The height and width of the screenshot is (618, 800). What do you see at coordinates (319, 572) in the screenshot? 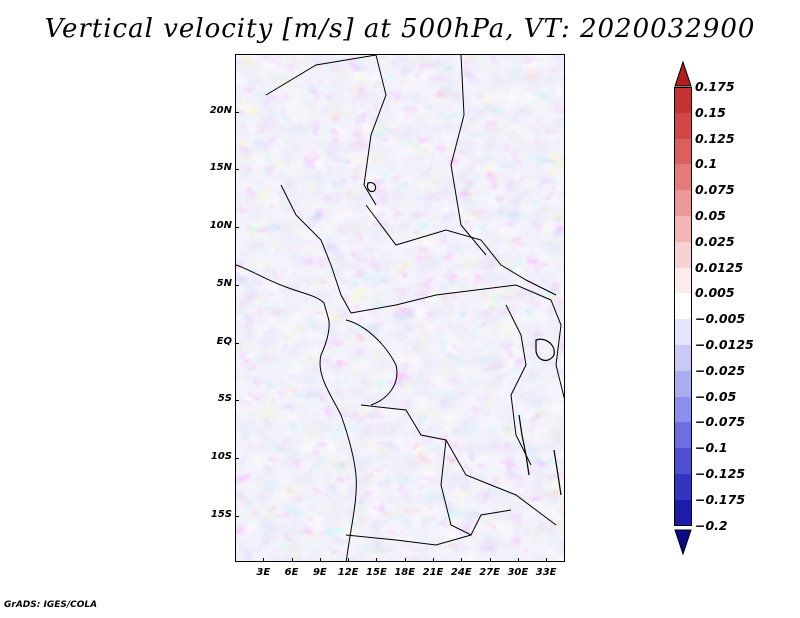
I see `lon-label: 9E` at bounding box center [319, 572].